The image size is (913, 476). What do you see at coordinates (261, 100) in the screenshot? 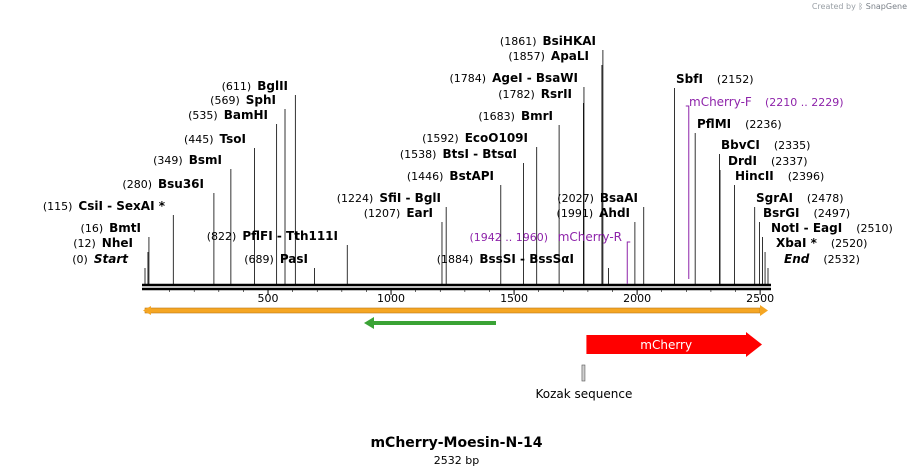
I see `site-label-sphi: SphI` at bounding box center [261, 100].